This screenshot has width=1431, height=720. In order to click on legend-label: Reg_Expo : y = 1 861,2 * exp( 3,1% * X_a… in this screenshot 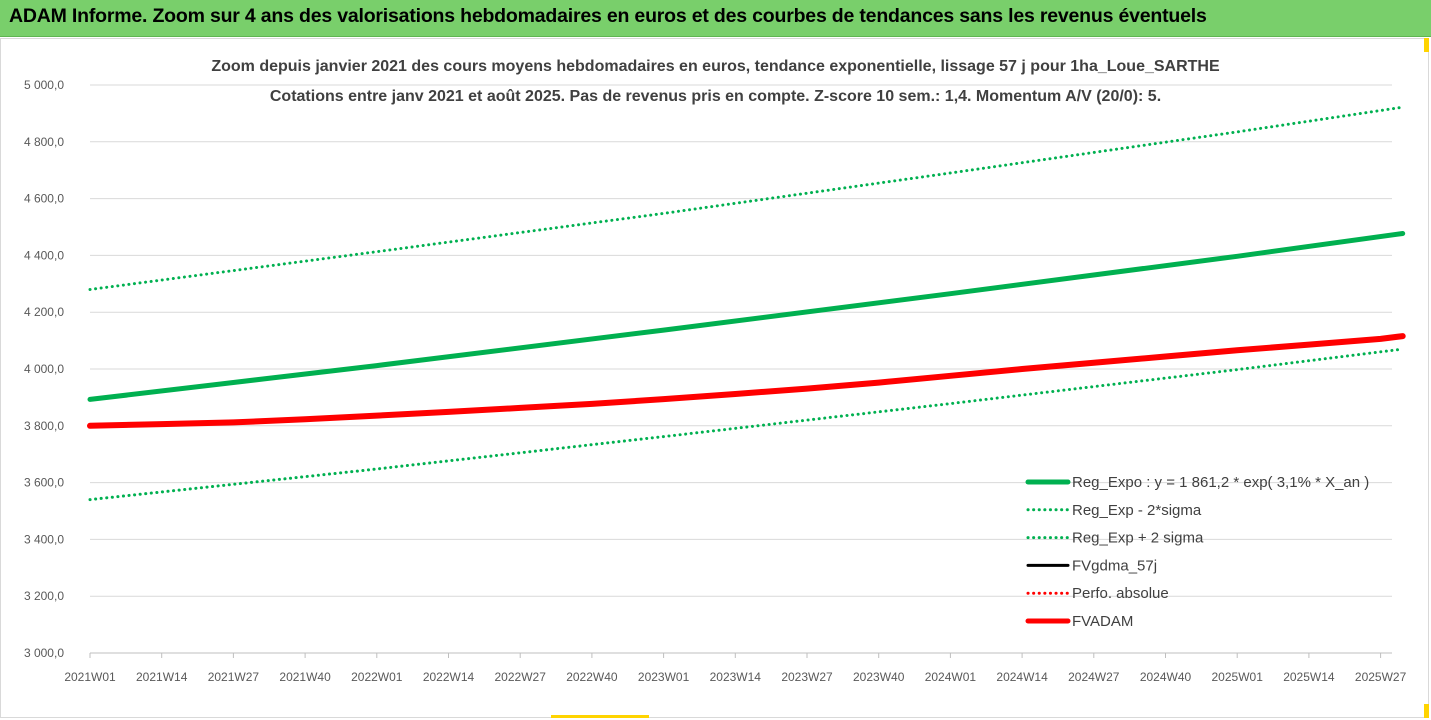, I will do `click(1220, 482)`.